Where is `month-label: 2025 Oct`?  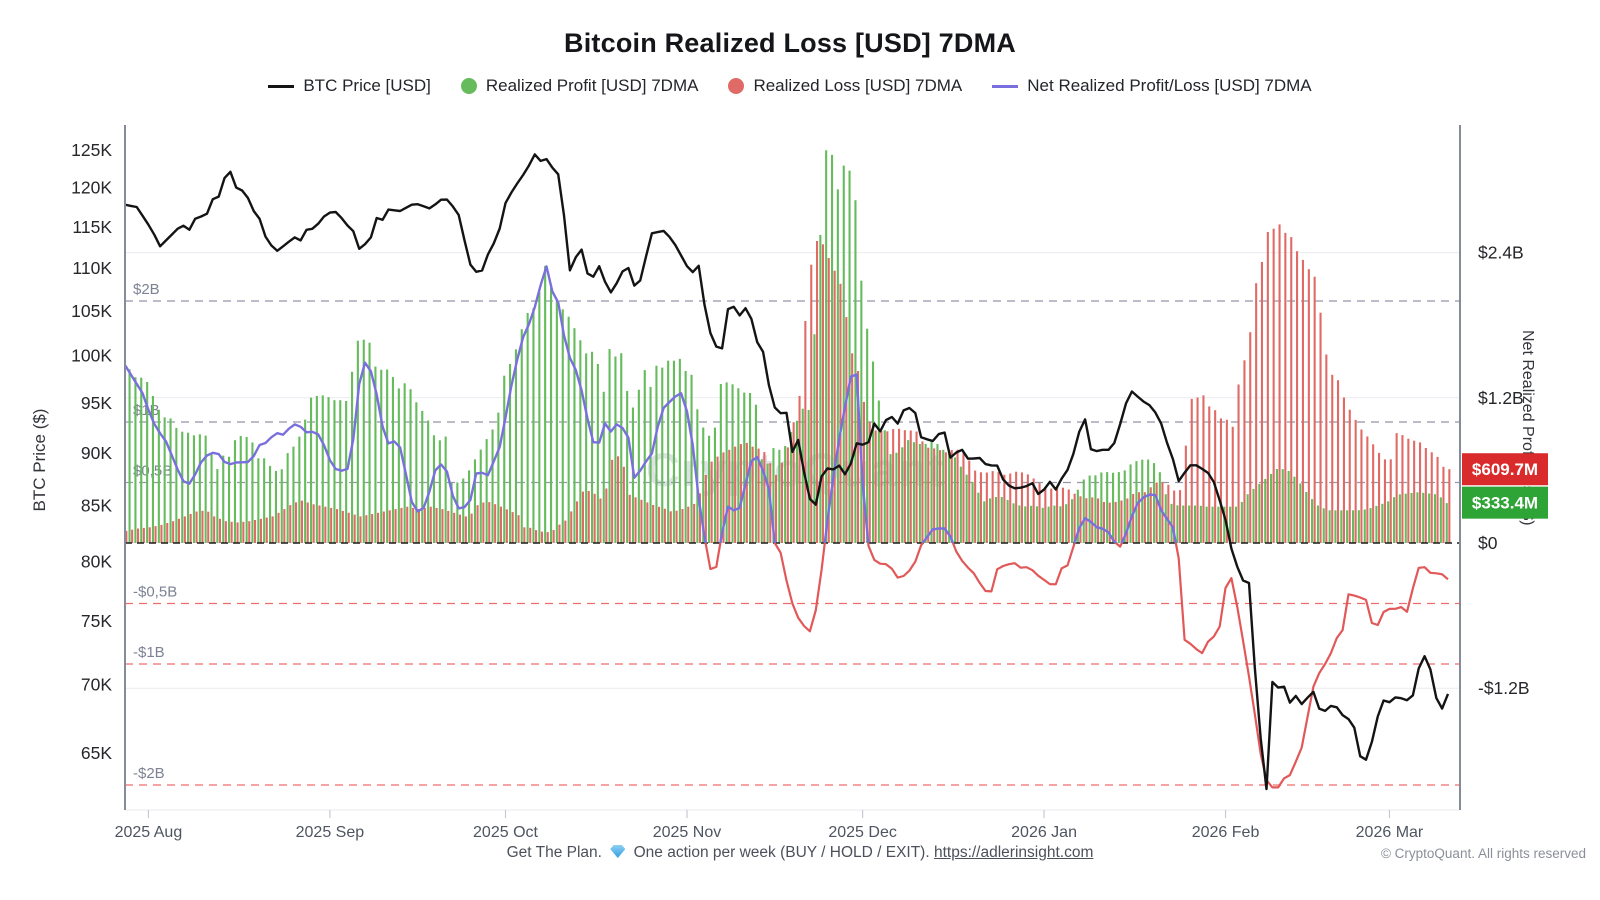
month-label: 2025 Oct is located at coordinates (505, 832).